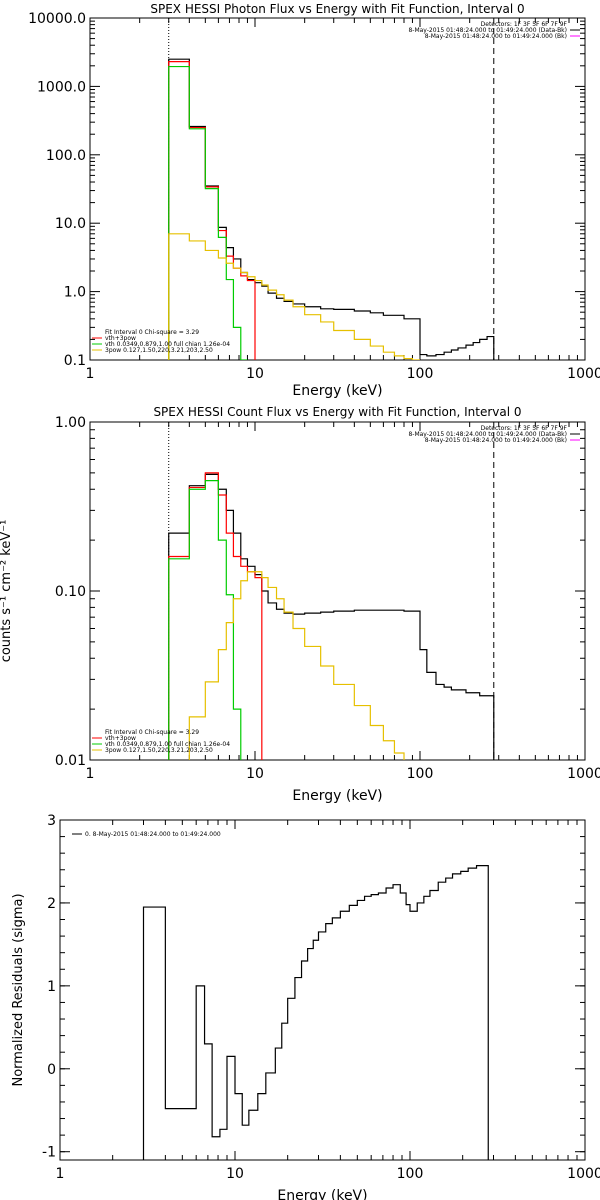 This screenshot has width=600, height=1200. I want to click on y-tick-label: 1.0, so click(75, 293).